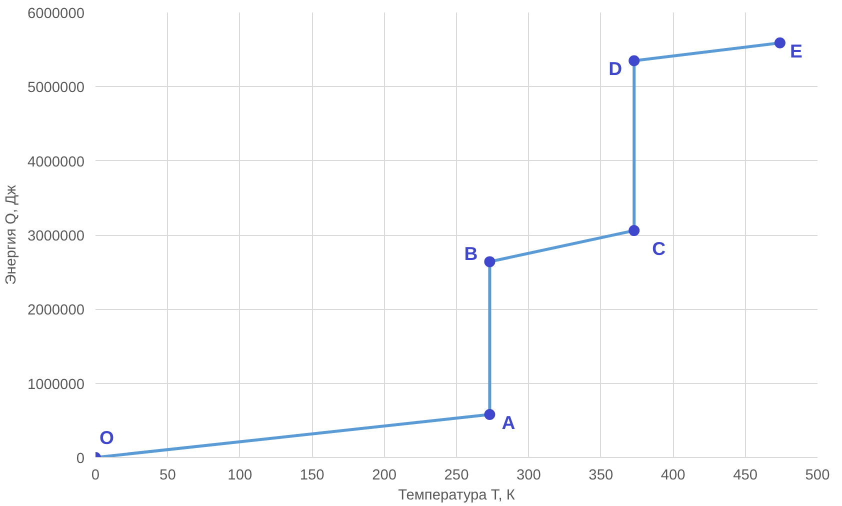 This screenshot has width=842, height=506. What do you see at coordinates (11, 234) in the screenshot?
I see `y-axis-title: Энергия Q, Дж` at bounding box center [11, 234].